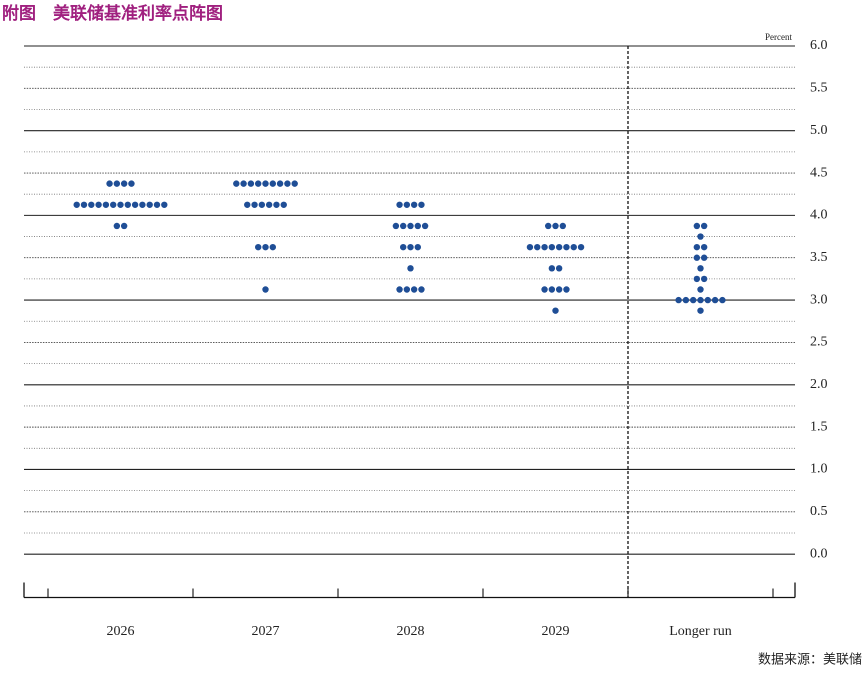  I want to click on x-tick-label: 2028, so click(411, 631).